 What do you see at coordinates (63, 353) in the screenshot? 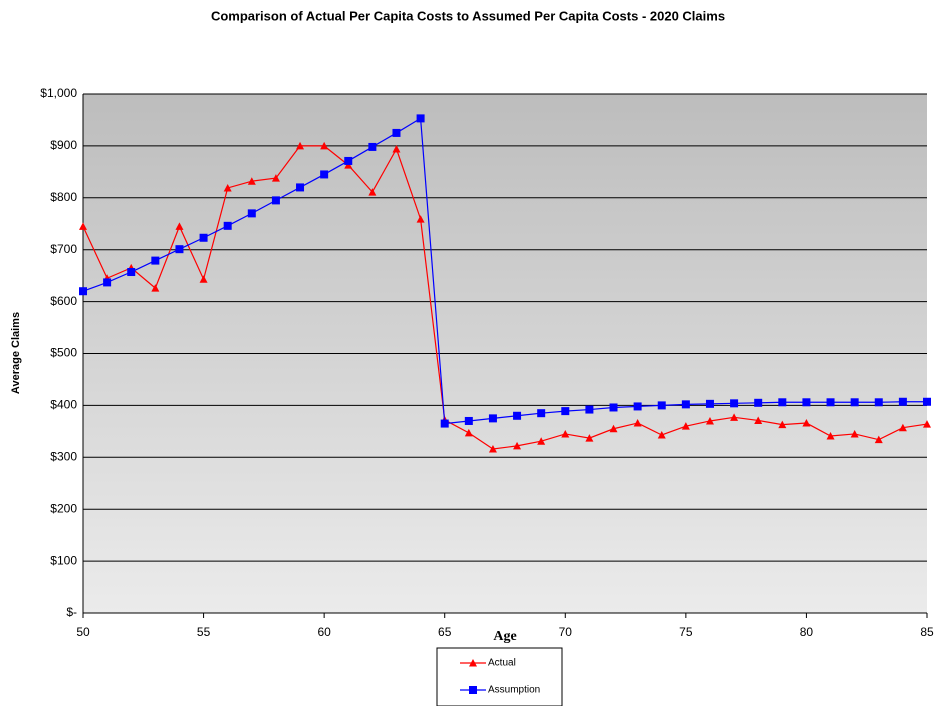
I see `y-tick-label: $500` at bounding box center [63, 353].